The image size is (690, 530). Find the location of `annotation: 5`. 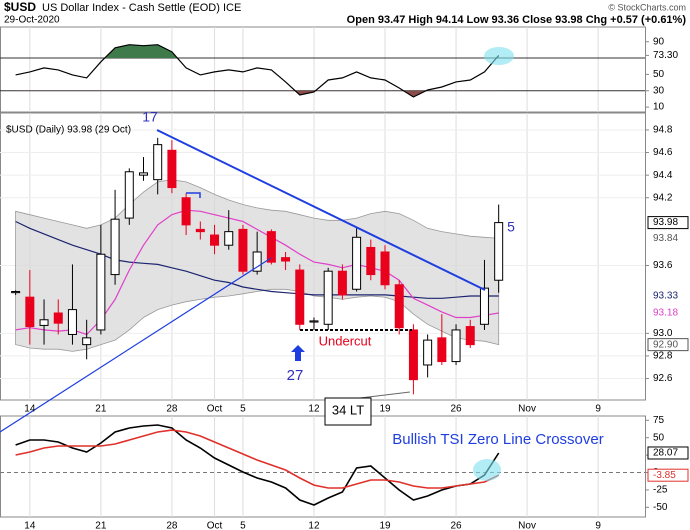

annotation: 5 is located at coordinates (511, 227).